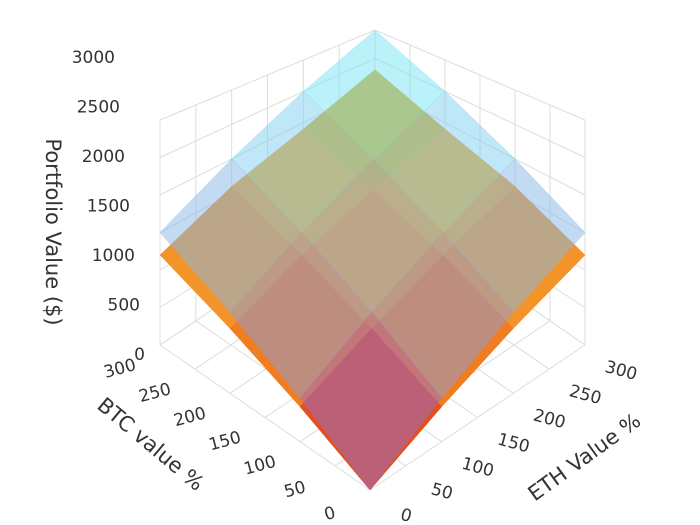 The height and width of the screenshot is (525, 700). What do you see at coordinates (120, 369) in the screenshot?
I see `x-tick-label: 300` at bounding box center [120, 369].